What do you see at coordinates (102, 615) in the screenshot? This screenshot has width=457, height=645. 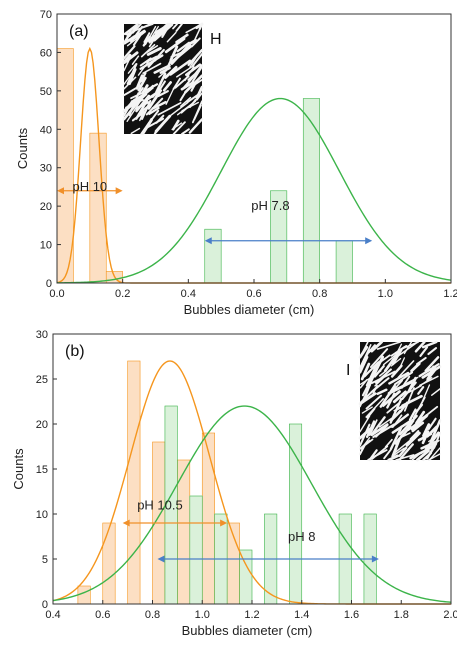 I see `x-tick-label: 0.6` at bounding box center [102, 615].